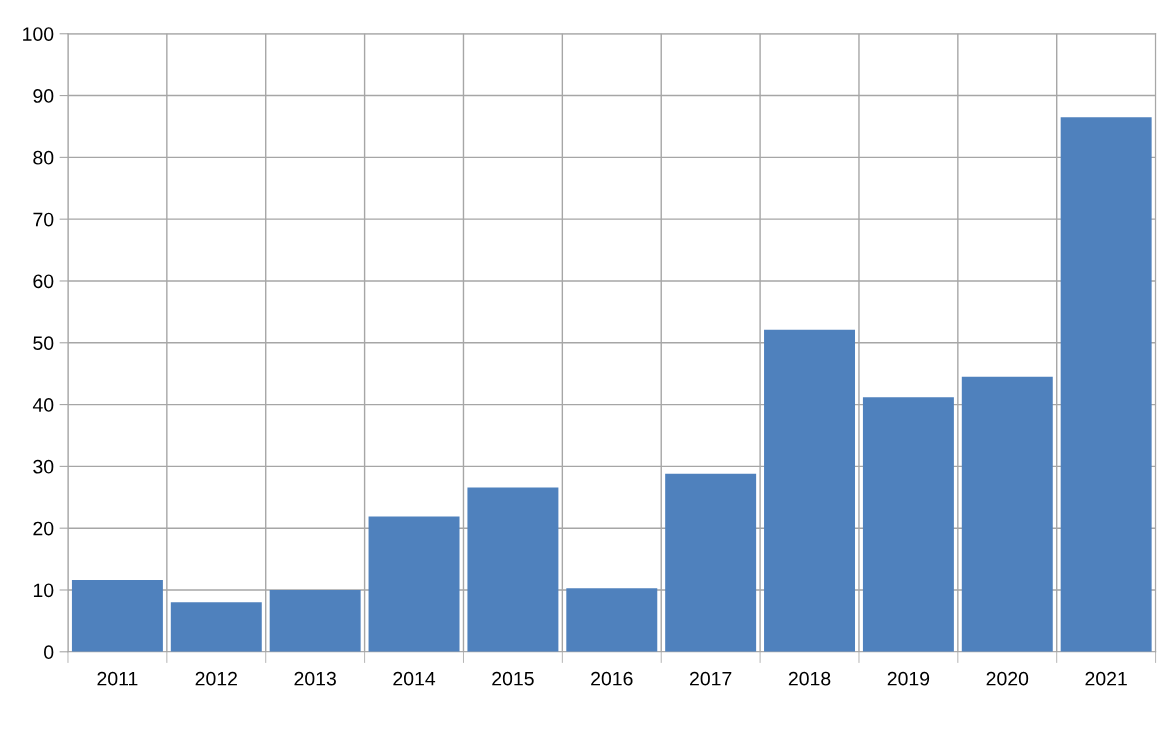 The image size is (1172, 734). What do you see at coordinates (711, 678) in the screenshot?
I see `x-tick-label: 2017` at bounding box center [711, 678].